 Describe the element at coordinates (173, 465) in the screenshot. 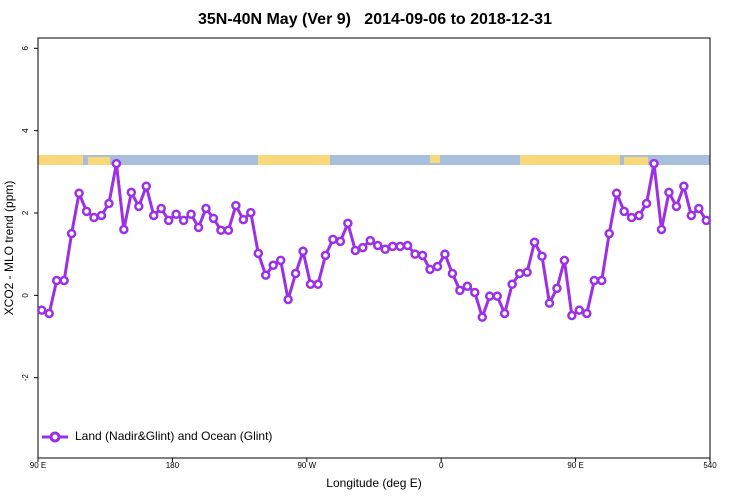

I see `x-tick-label: 180` at that location.